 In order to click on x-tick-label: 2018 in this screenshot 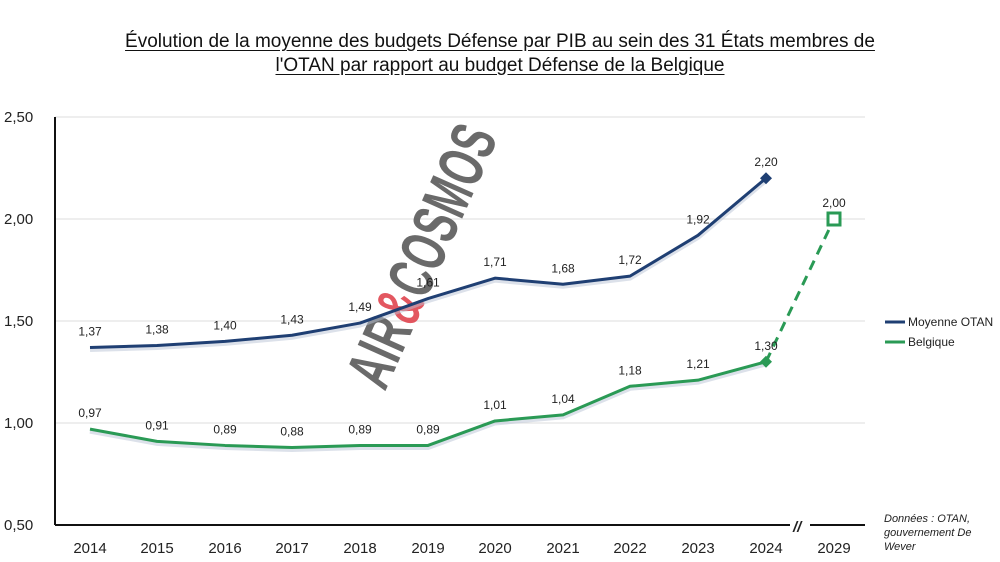, I will do `click(359, 548)`.